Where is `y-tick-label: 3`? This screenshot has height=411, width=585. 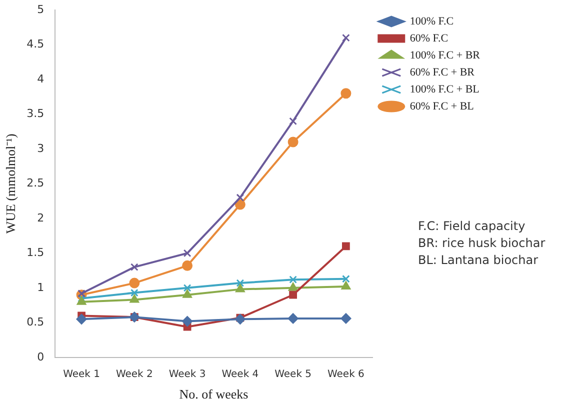 y-tick-label: 3 is located at coordinates (40, 148).